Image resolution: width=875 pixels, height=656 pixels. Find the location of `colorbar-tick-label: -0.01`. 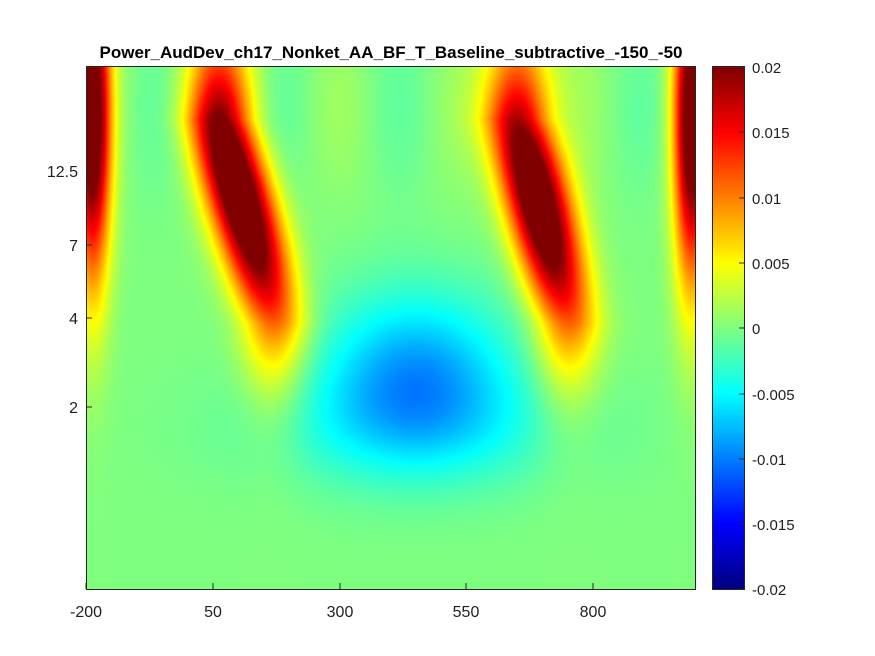

colorbar-tick-label: -0.01 is located at coordinates (769, 460).